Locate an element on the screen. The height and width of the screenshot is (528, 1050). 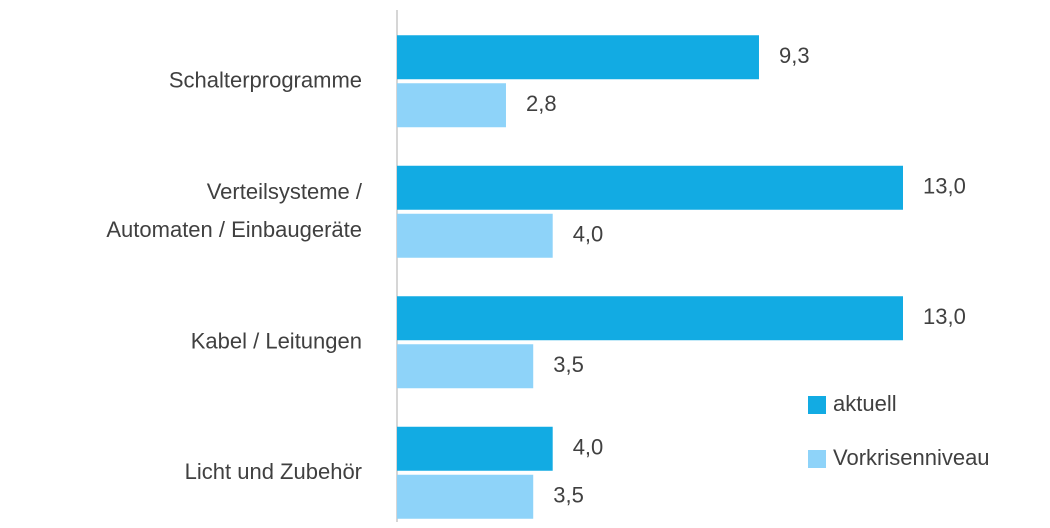
legend-label: aktuell is located at coordinates (865, 403).